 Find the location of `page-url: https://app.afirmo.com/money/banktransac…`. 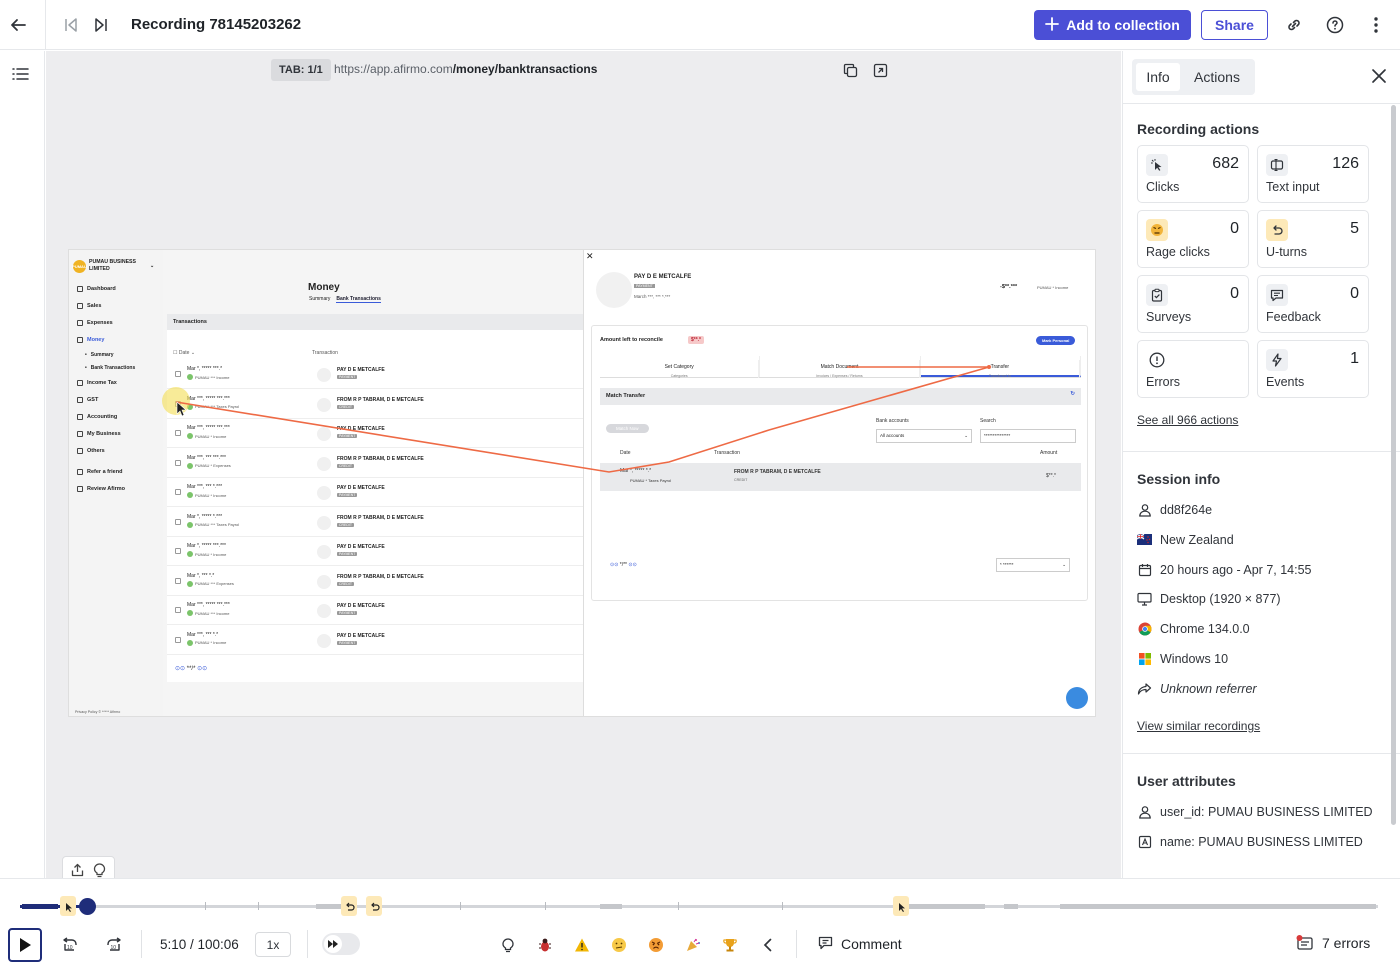

page-url: https://app.afirmo.com/money/banktransac… is located at coordinates (465, 69).